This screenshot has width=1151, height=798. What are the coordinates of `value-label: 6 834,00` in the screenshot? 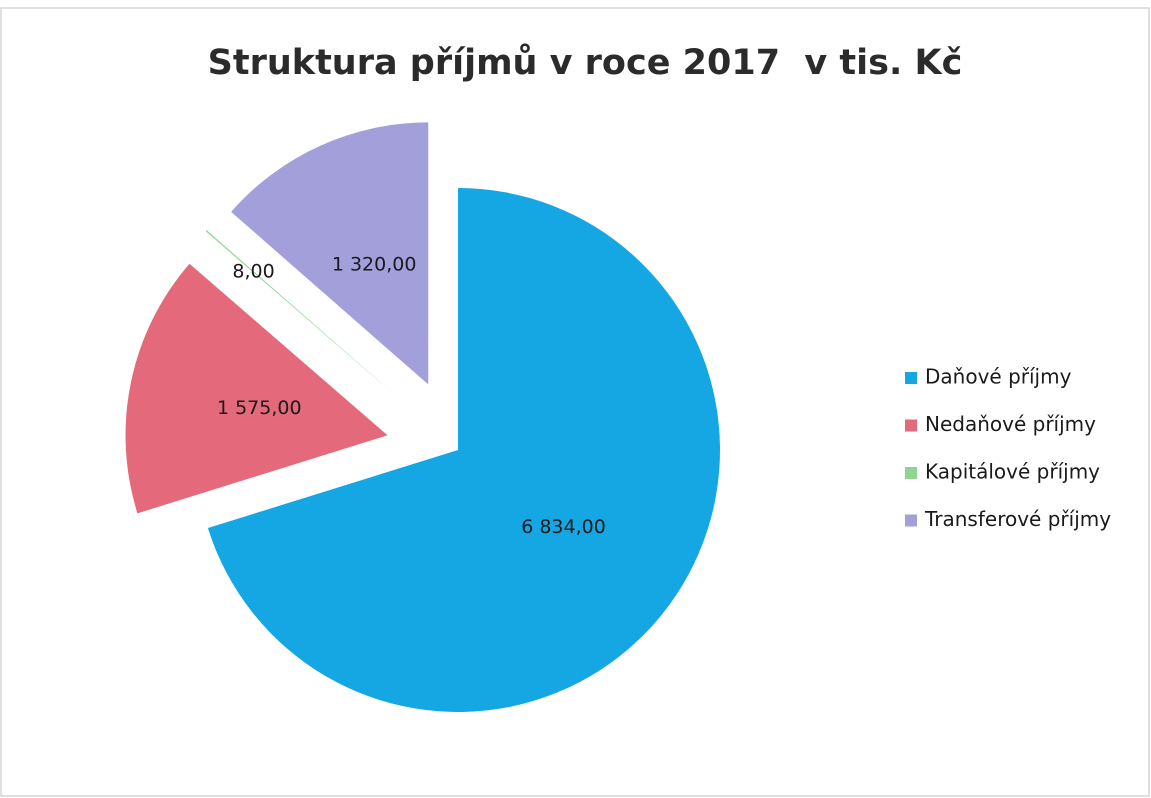 It's located at (563, 527).